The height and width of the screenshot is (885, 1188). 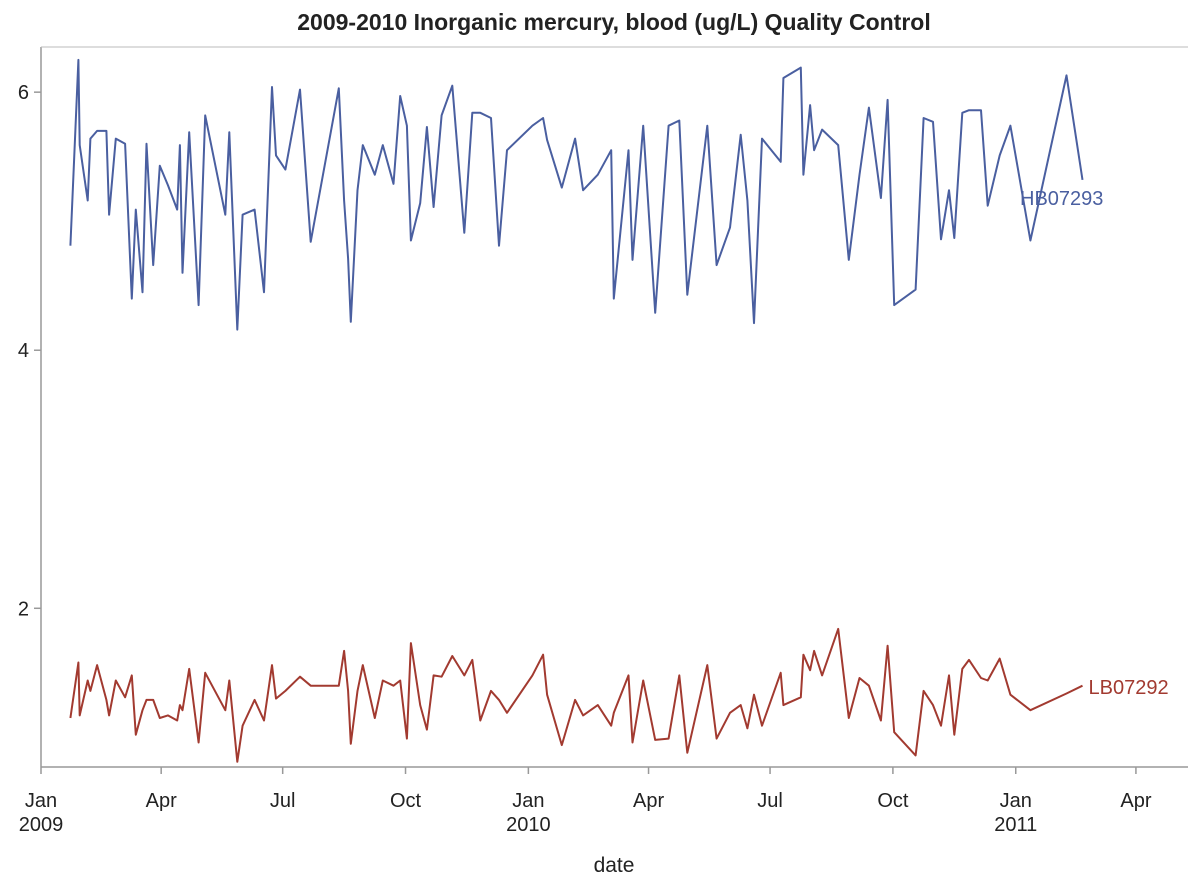 What do you see at coordinates (23, 93) in the screenshot?
I see `y-tick-label: 6` at bounding box center [23, 93].